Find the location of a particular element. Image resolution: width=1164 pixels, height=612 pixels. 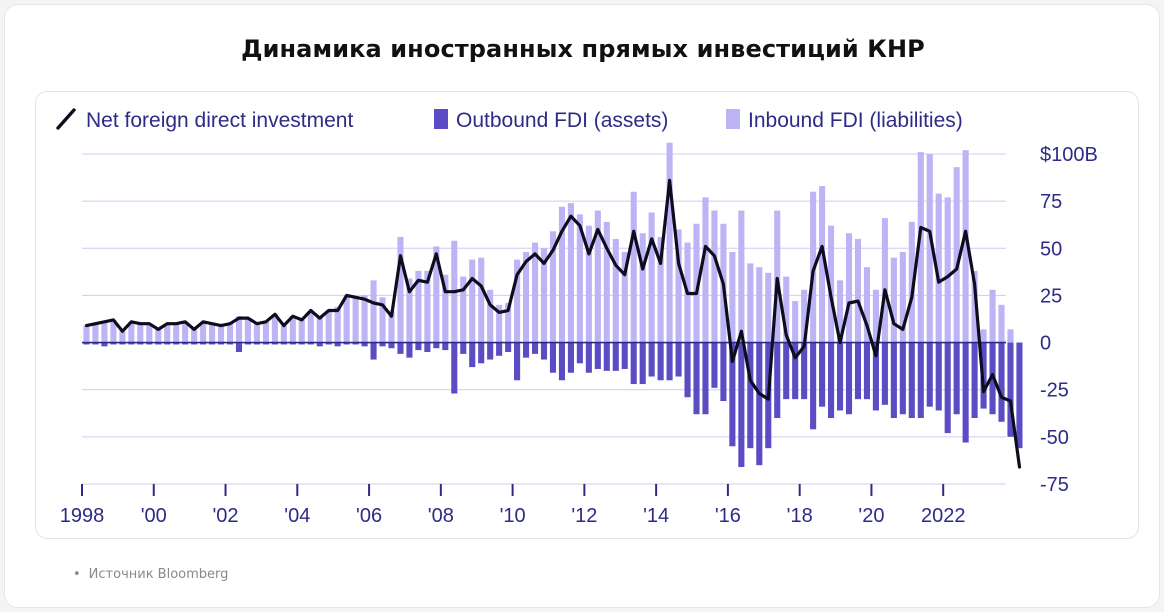

x-tick-label: 1998 is located at coordinates (82, 516).